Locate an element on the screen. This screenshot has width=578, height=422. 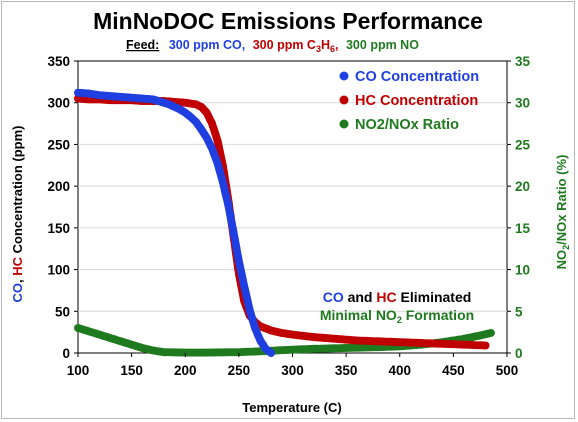
y2-tick-label-5: 5 is located at coordinates (519, 311).